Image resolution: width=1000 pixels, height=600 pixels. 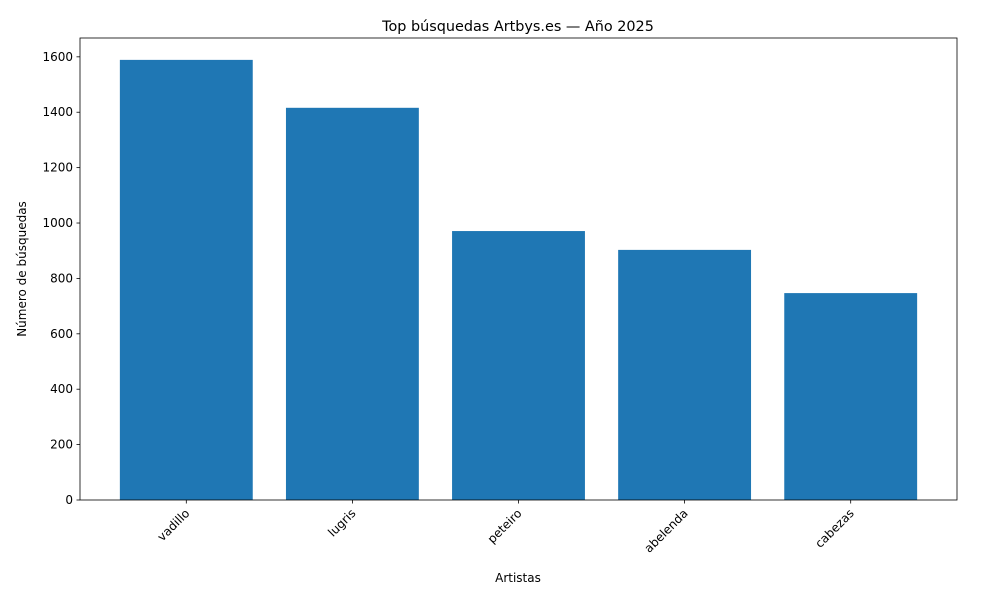 What do you see at coordinates (22, 269) in the screenshot?
I see `y-axis-label: Número de búsquedas` at bounding box center [22, 269].